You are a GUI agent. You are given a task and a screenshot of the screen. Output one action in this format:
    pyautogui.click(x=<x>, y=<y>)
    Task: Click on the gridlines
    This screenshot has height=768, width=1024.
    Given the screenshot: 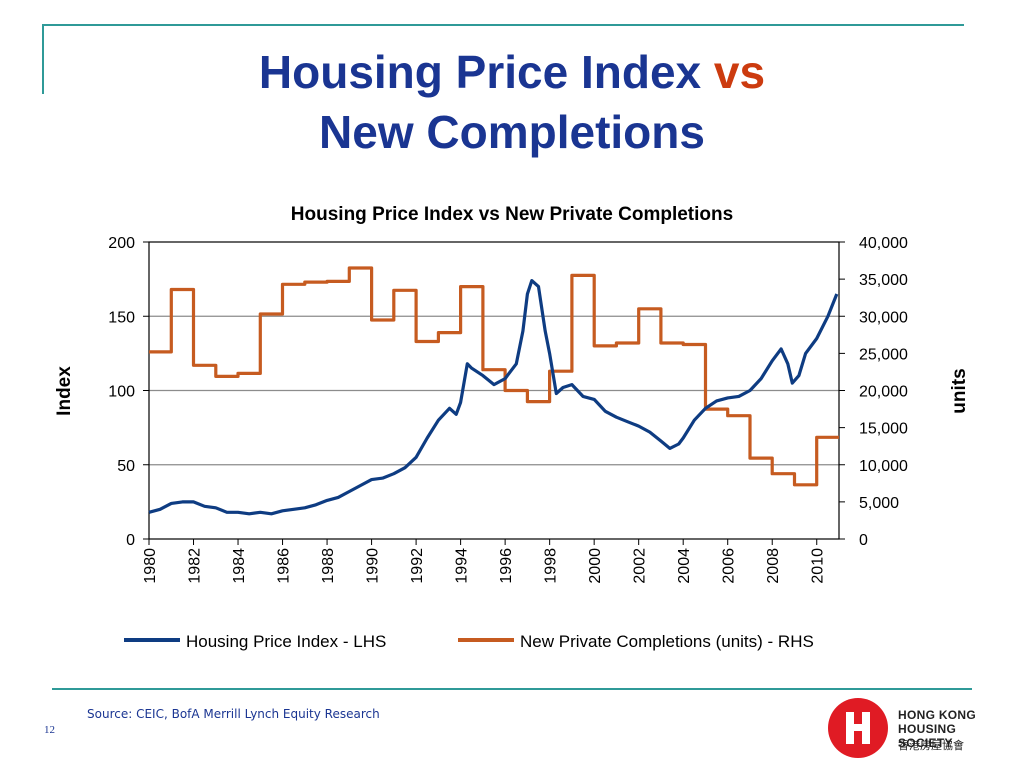 What is the action you would take?
    pyautogui.click(x=494, y=390)
    